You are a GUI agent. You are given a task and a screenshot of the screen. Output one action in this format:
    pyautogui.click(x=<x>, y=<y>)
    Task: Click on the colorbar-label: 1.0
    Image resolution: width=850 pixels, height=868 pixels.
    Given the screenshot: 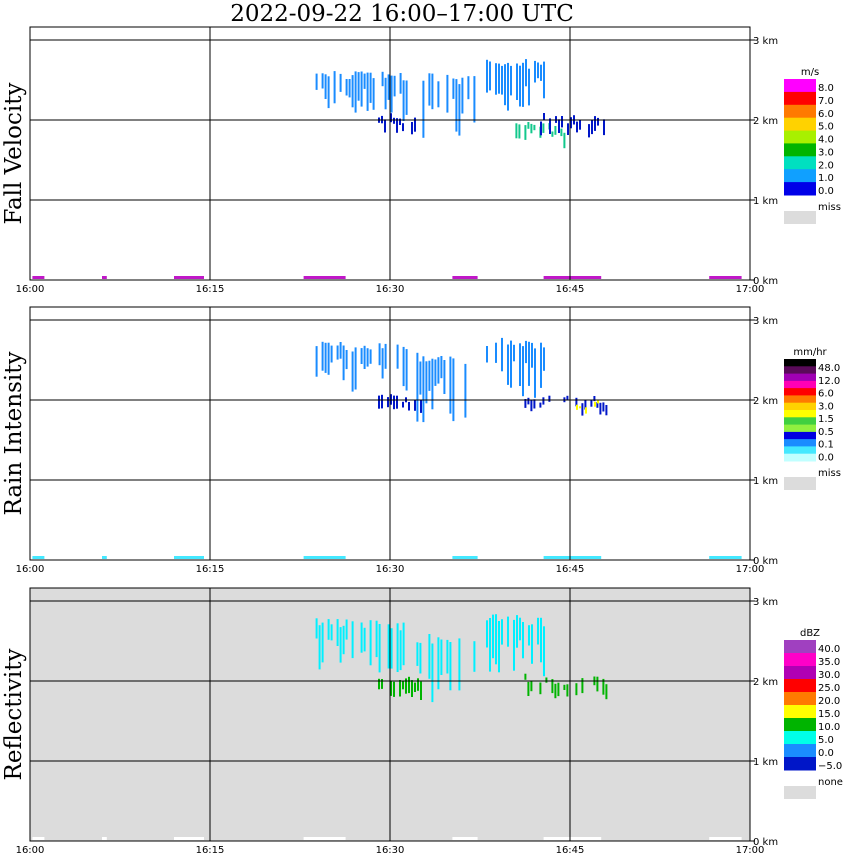 What is the action you would take?
    pyautogui.click(x=826, y=178)
    